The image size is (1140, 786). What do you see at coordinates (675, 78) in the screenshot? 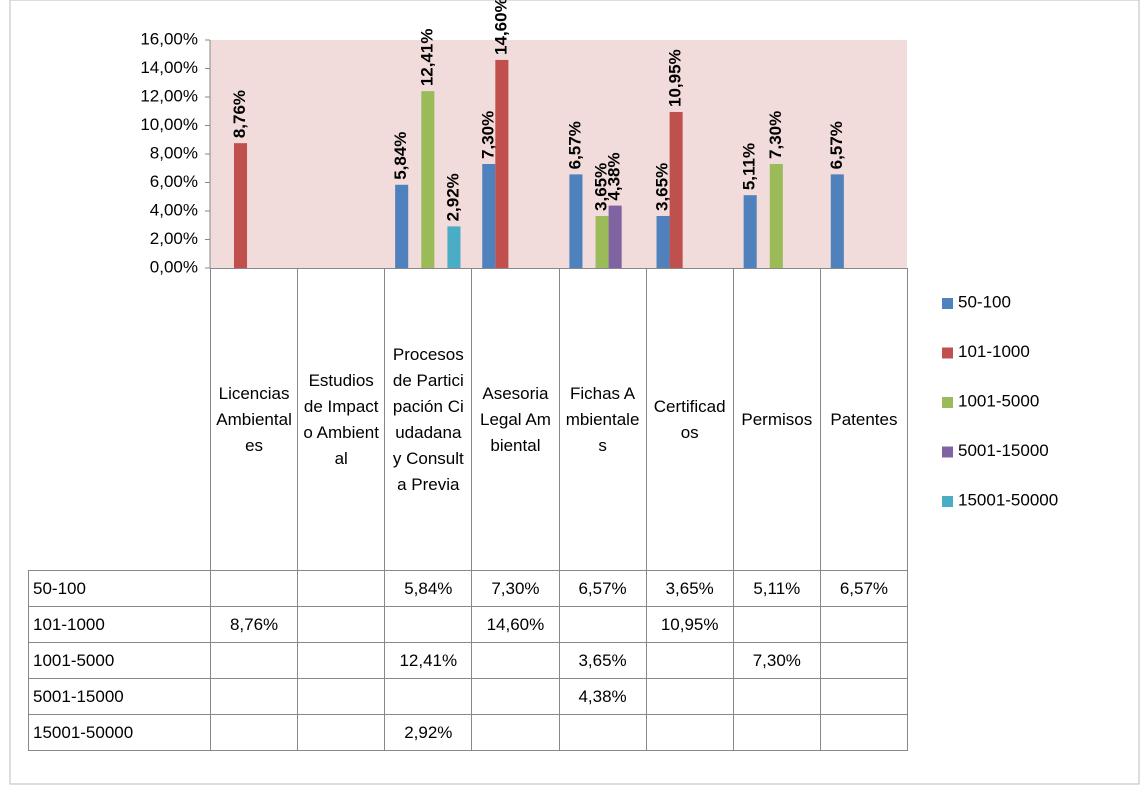
I see `data-label: 10,95%` at bounding box center [675, 78].